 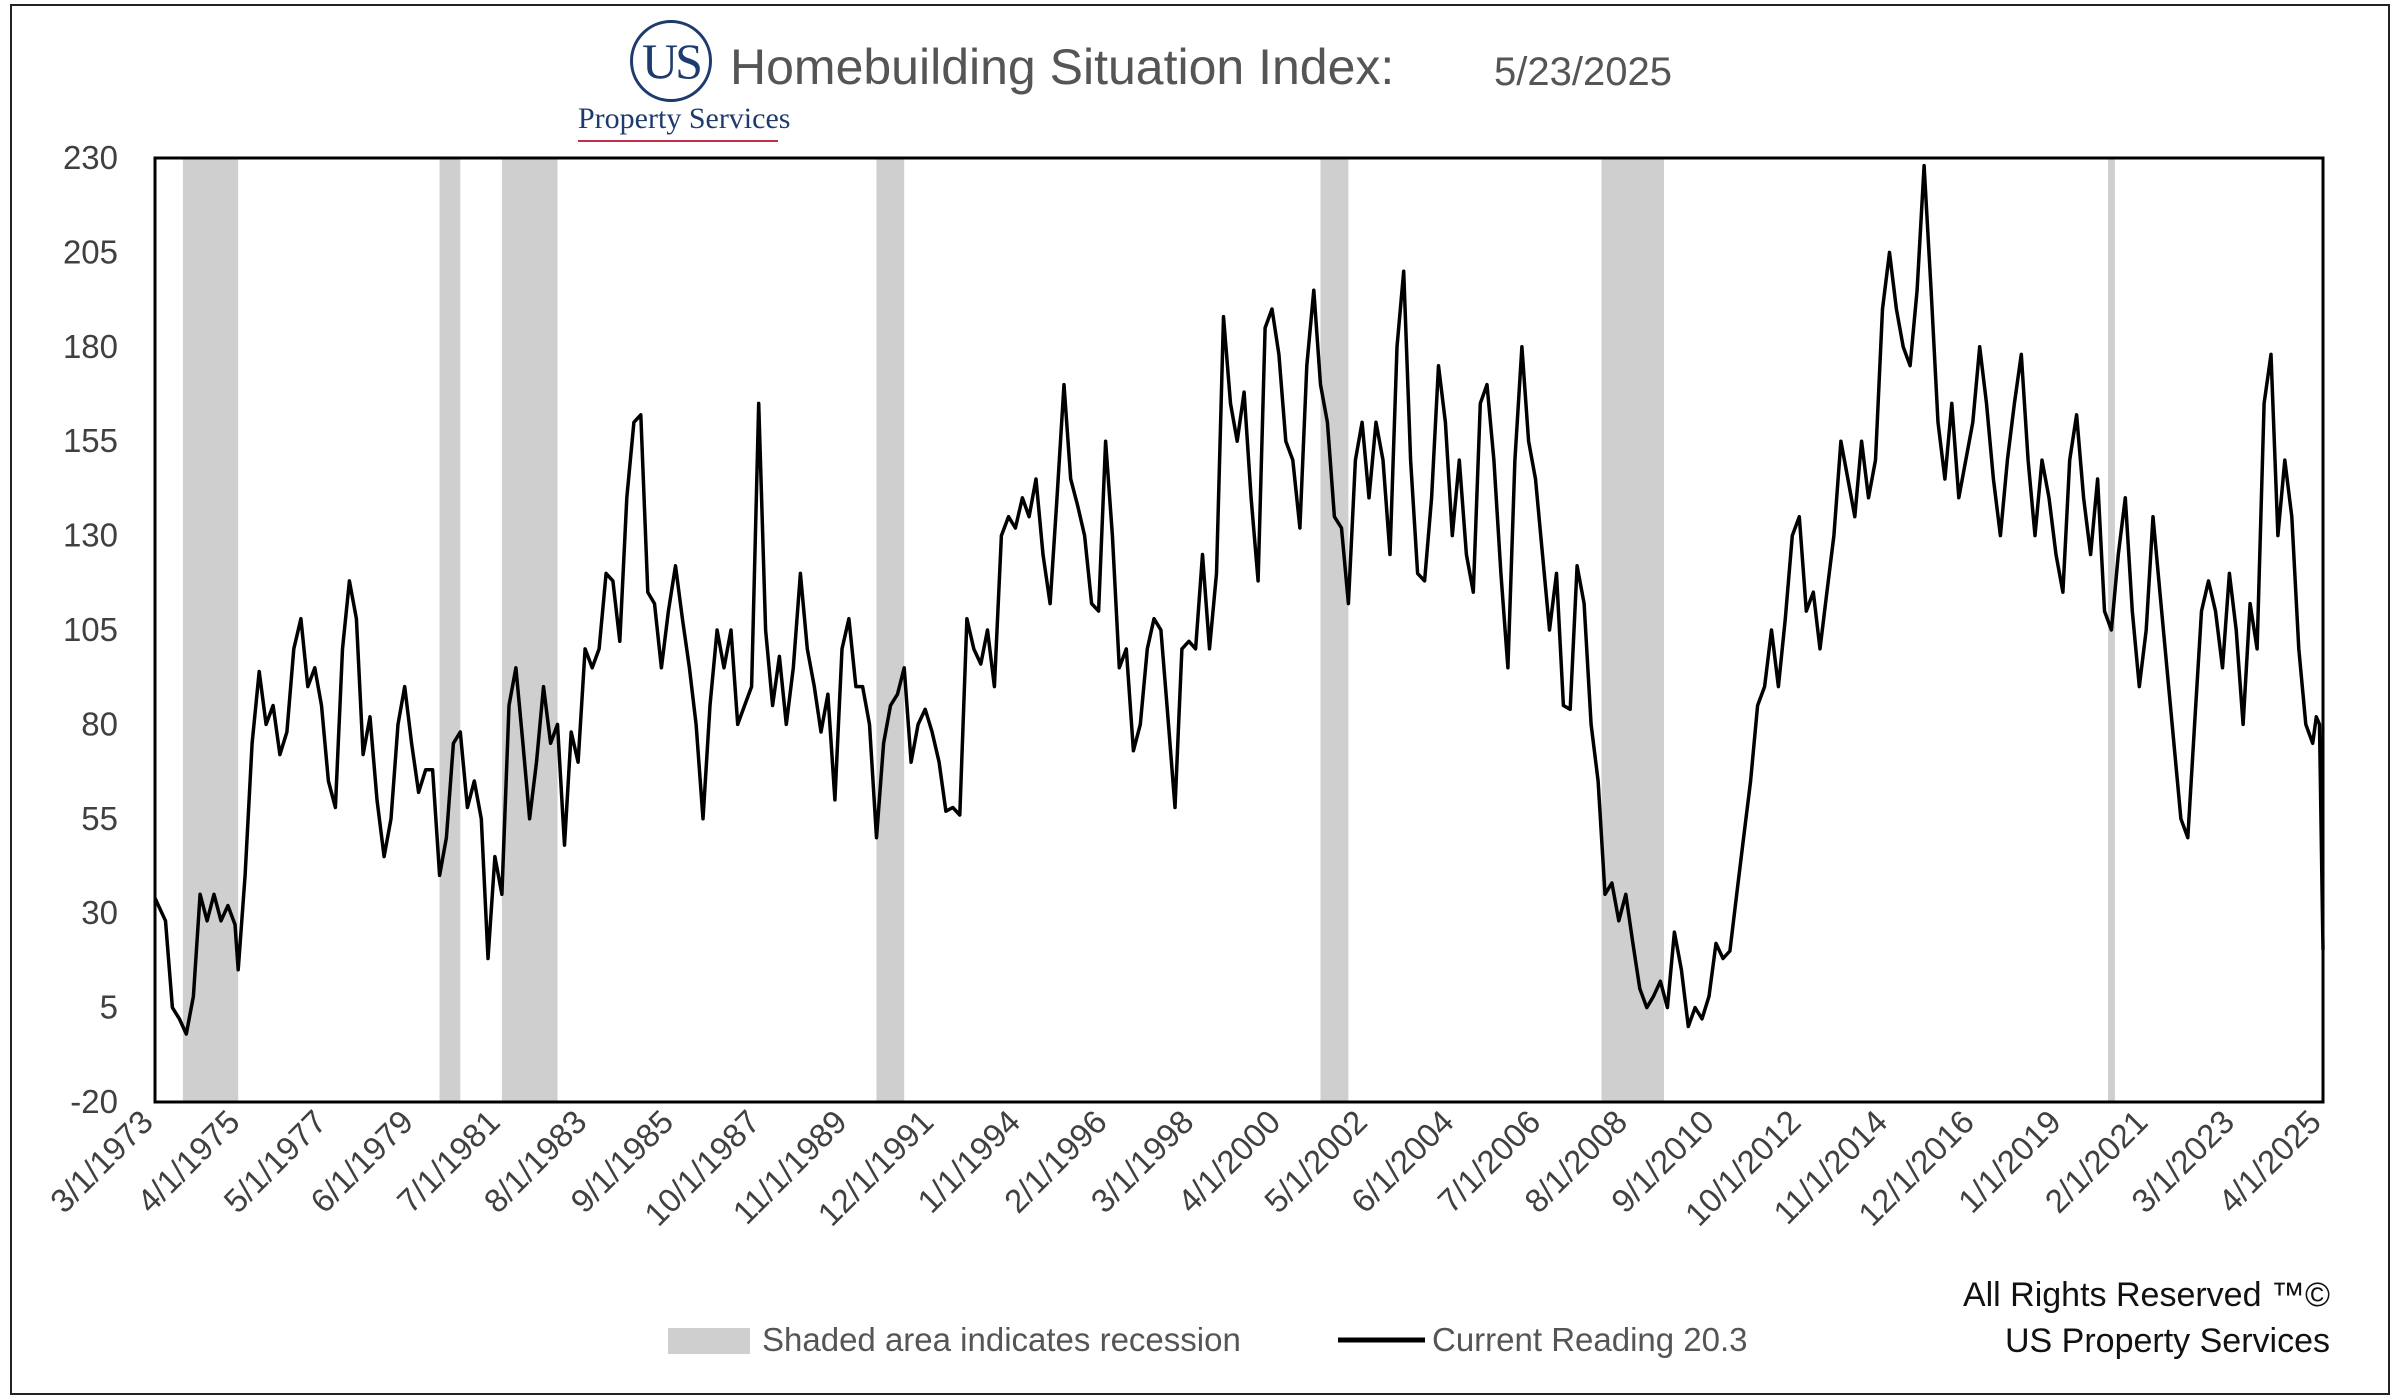 What do you see at coordinates (2167, 1341) in the screenshot?
I see `copyright-line-2: US Property Services` at bounding box center [2167, 1341].